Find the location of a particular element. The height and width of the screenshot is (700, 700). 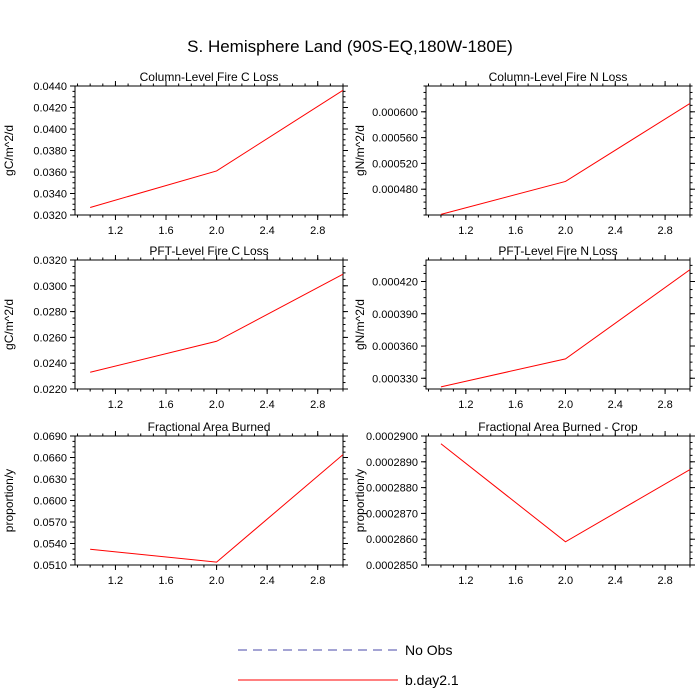

y-tick-label: 0.000420 is located at coordinates (395, 283).